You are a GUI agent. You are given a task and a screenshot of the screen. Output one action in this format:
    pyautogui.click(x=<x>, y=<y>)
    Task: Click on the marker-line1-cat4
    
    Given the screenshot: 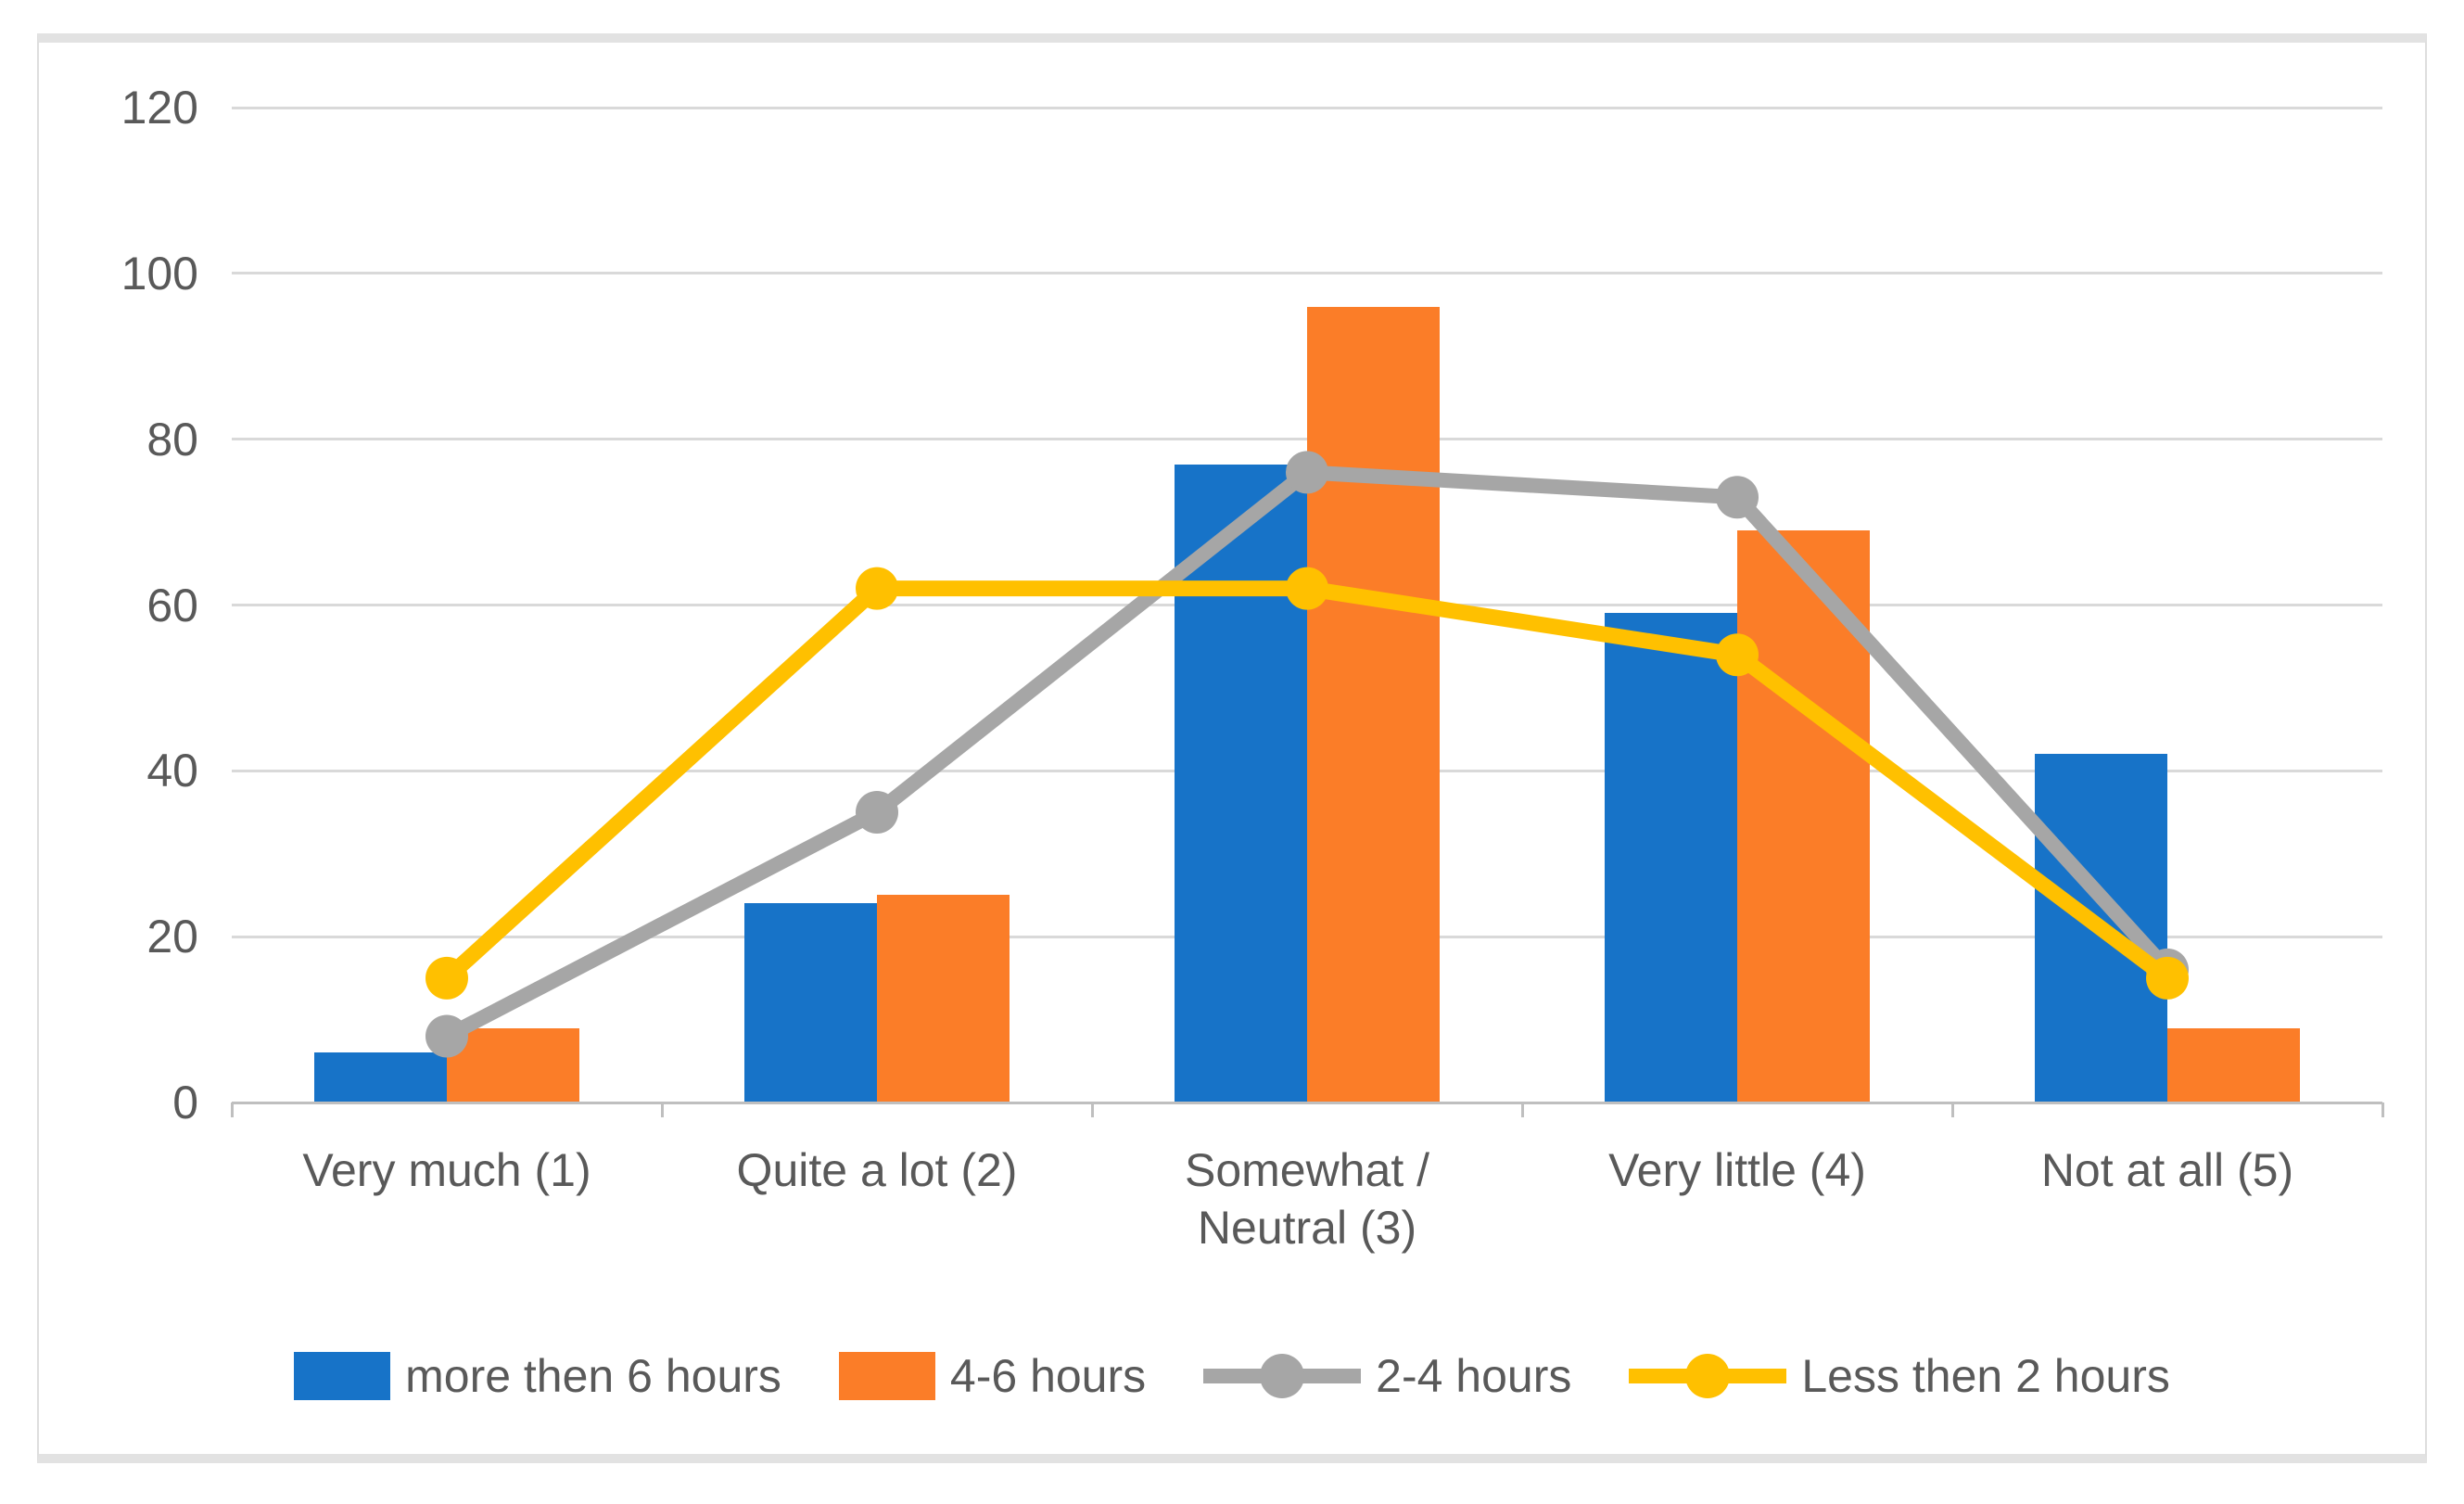 What is the action you would take?
    pyautogui.click(x=1737, y=497)
    